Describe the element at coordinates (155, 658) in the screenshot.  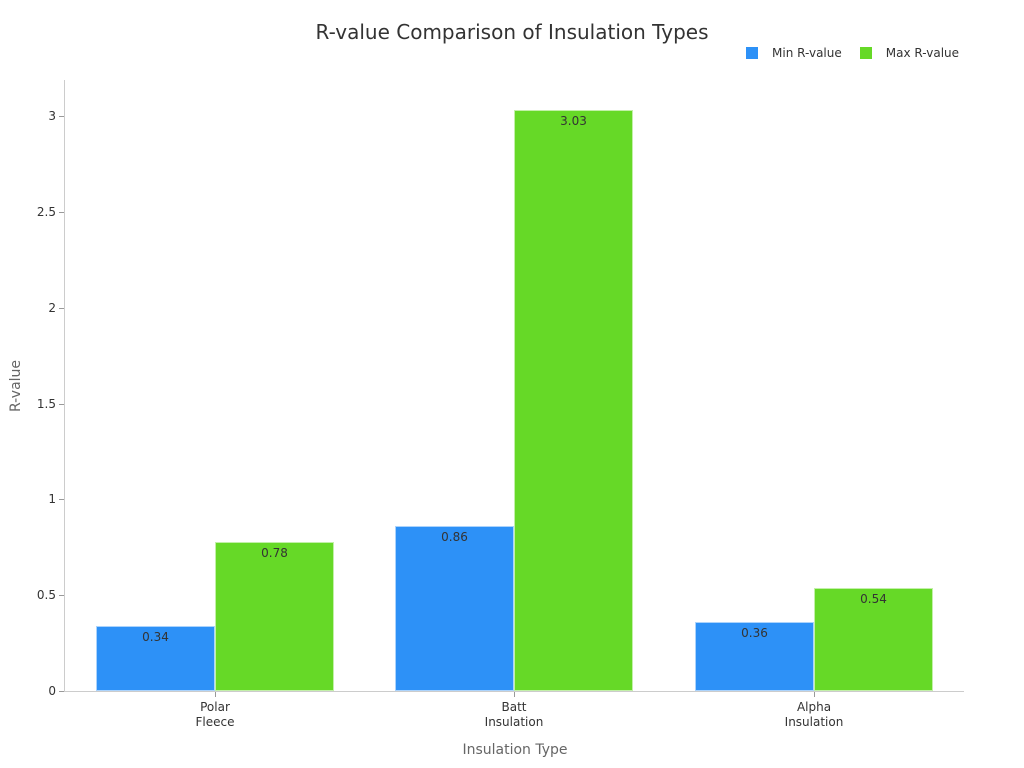
I see `bar-min: 0.34` at that location.